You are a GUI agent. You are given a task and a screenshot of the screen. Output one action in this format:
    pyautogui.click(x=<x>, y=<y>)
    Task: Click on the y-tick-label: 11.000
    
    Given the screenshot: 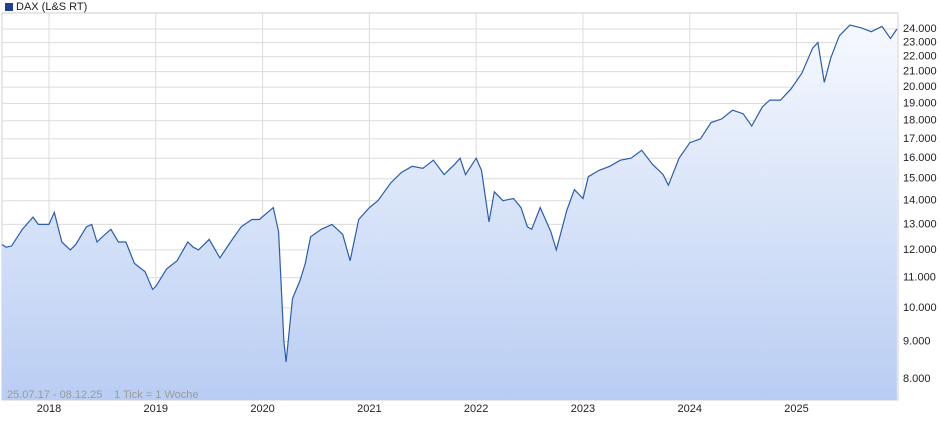 What is the action you would take?
    pyautogui.click(x=919, y=277)
    